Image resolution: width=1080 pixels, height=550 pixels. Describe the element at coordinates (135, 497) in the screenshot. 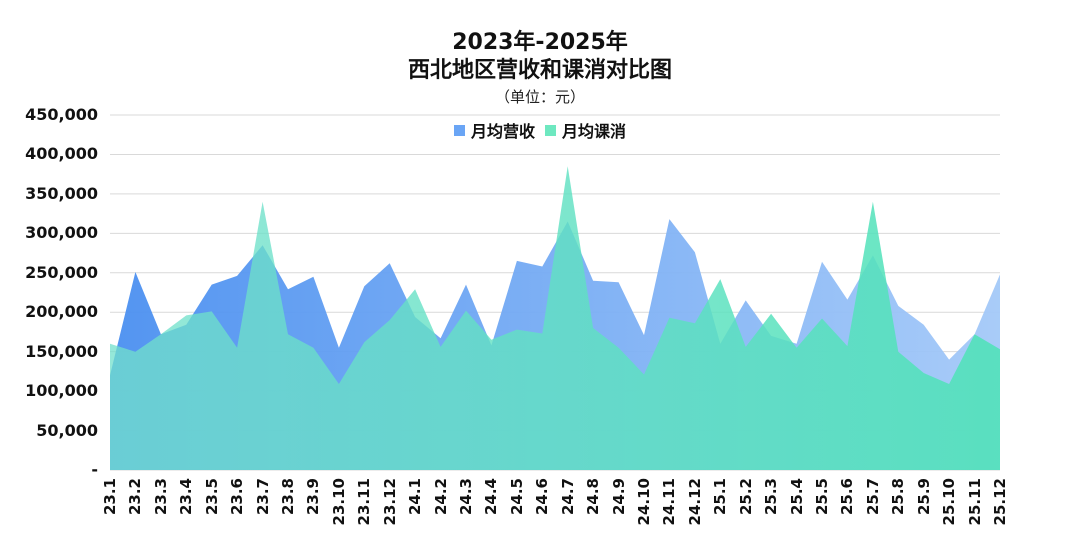

I see `x-tick-label: 23.2` at that location.